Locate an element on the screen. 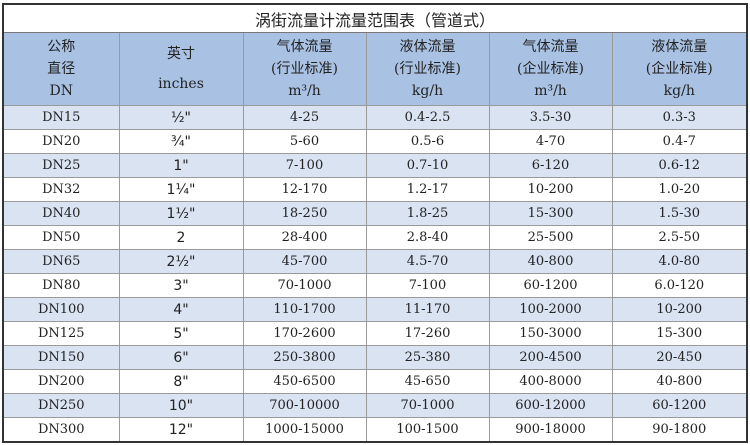  table-cell: 600-12000 is located at coordinates (550, 405).